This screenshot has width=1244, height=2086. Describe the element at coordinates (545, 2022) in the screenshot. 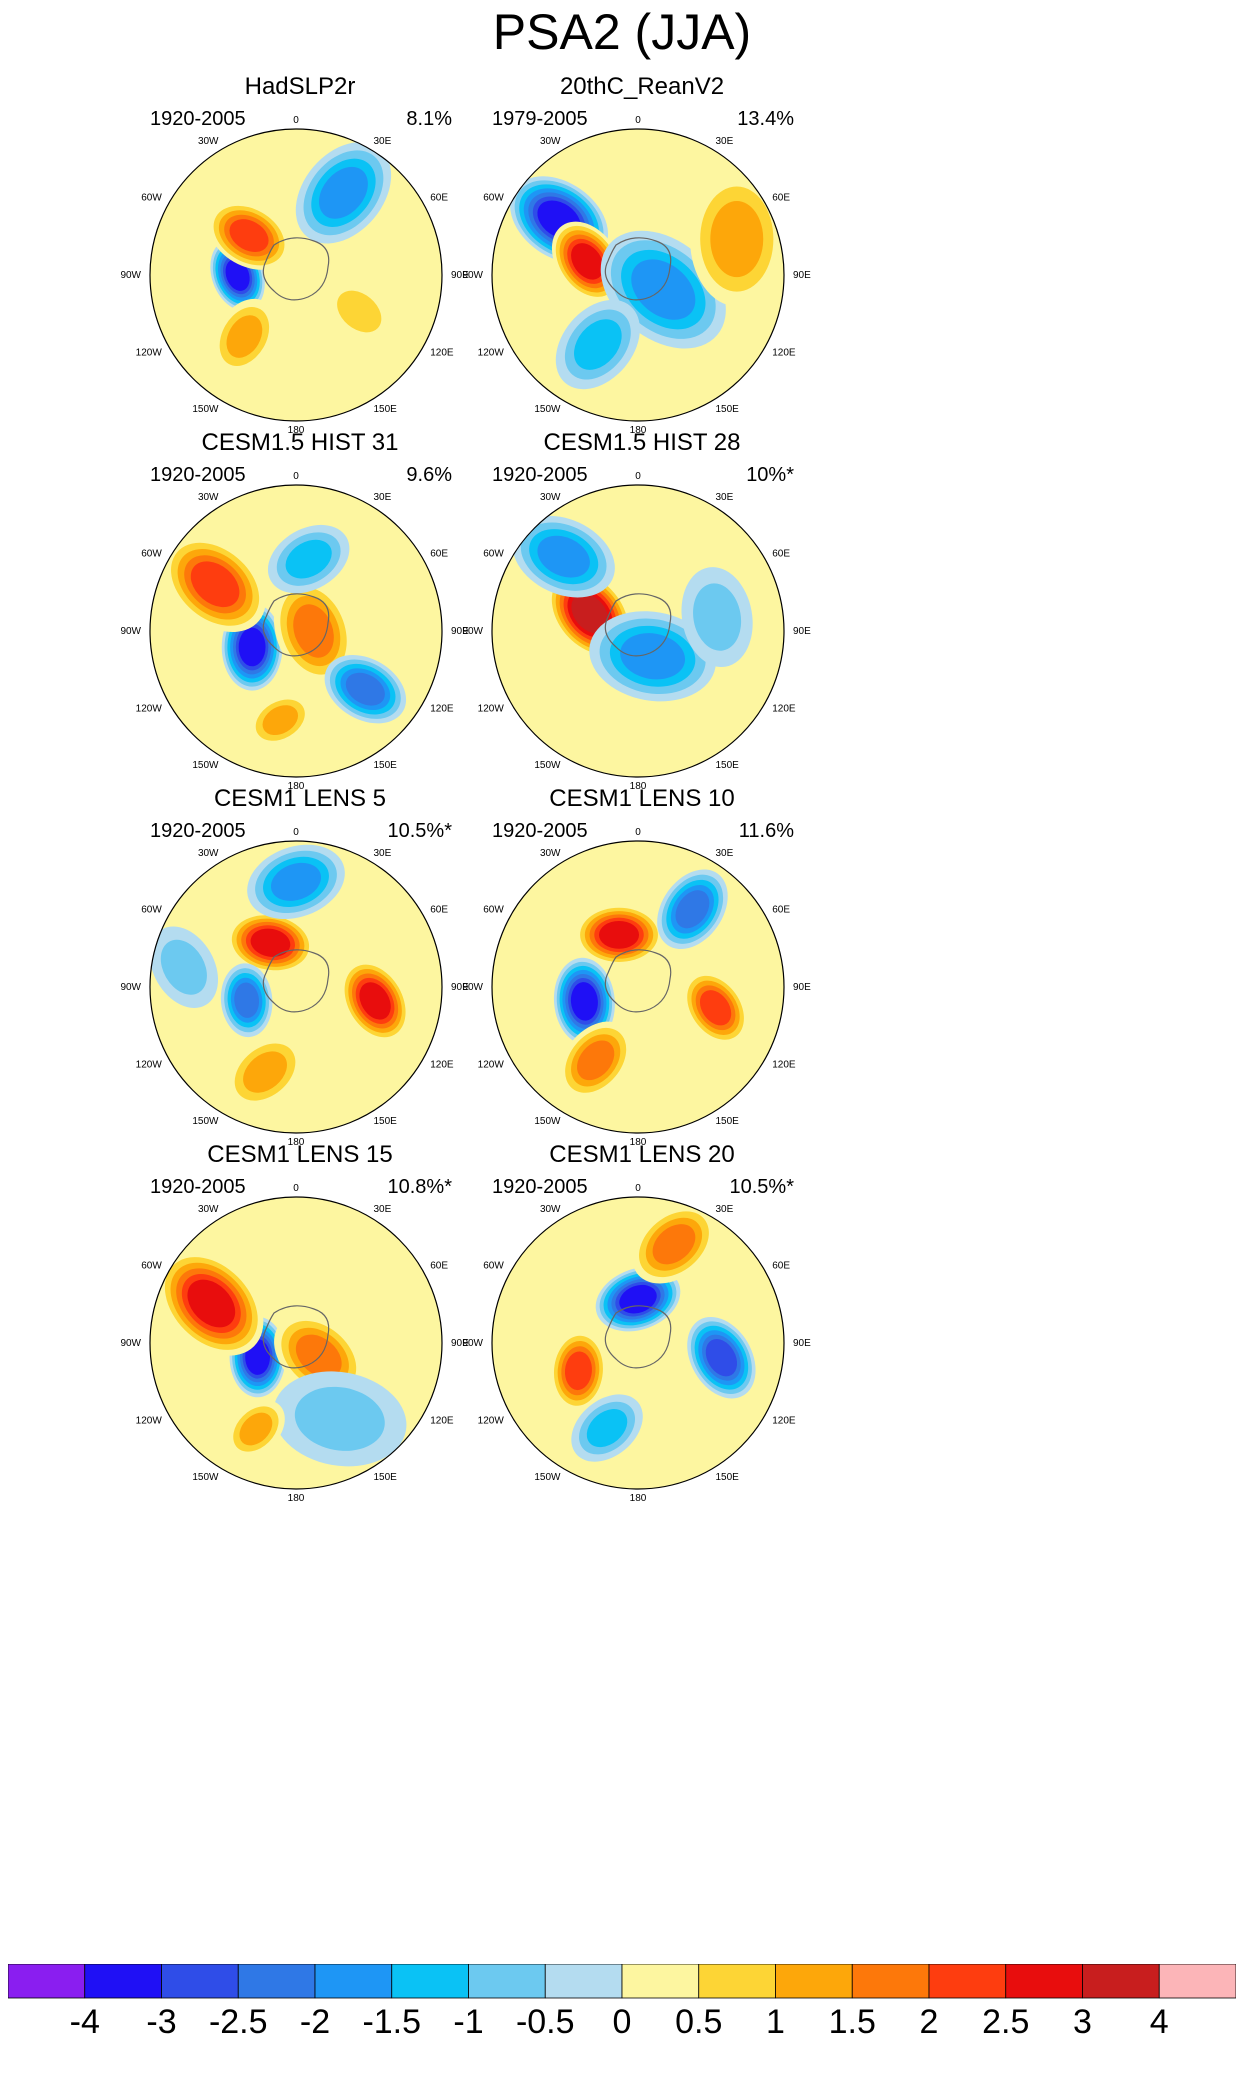

I see `colorbar-label: -0.5` at that location.